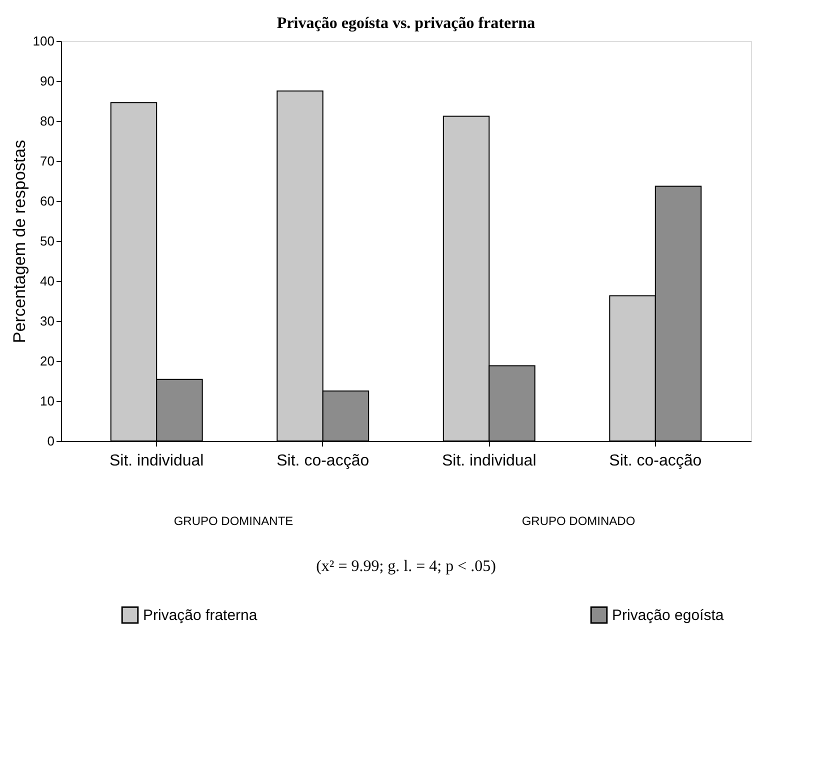 Image resolution: width=831 pixels, height=759 pixels. Describe the element at coordinates (47, 161) in the screenshot. I see `y-tick-label: 70` at that location.